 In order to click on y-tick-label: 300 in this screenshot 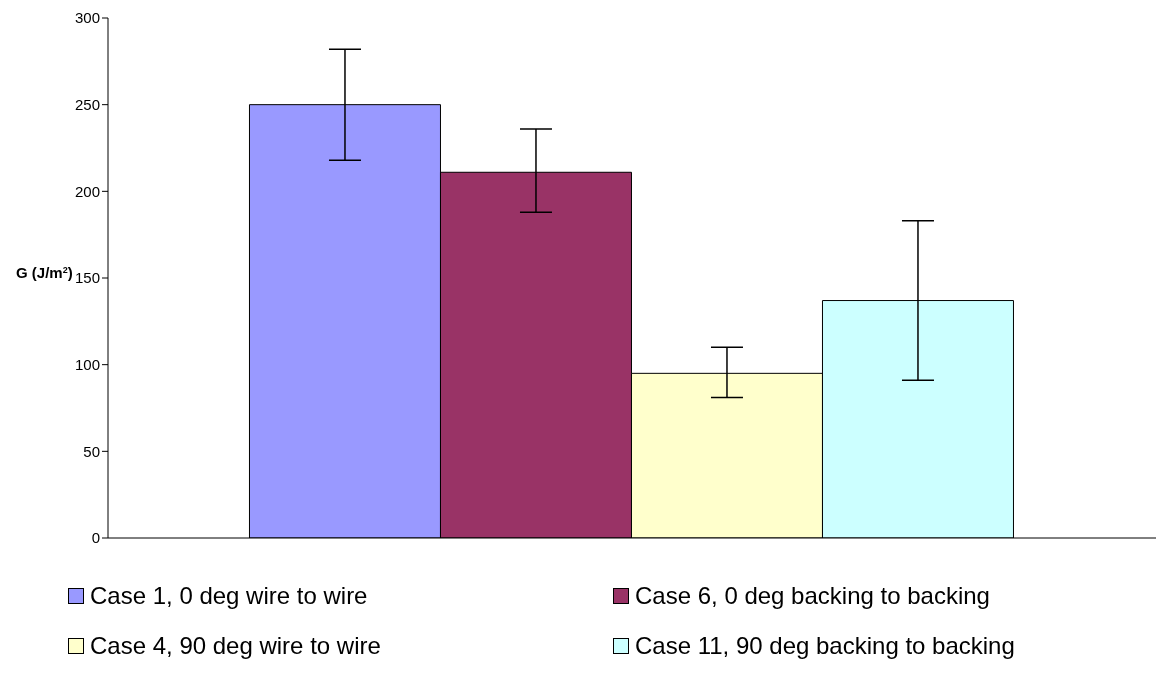, I will do `click(87, 18)`.